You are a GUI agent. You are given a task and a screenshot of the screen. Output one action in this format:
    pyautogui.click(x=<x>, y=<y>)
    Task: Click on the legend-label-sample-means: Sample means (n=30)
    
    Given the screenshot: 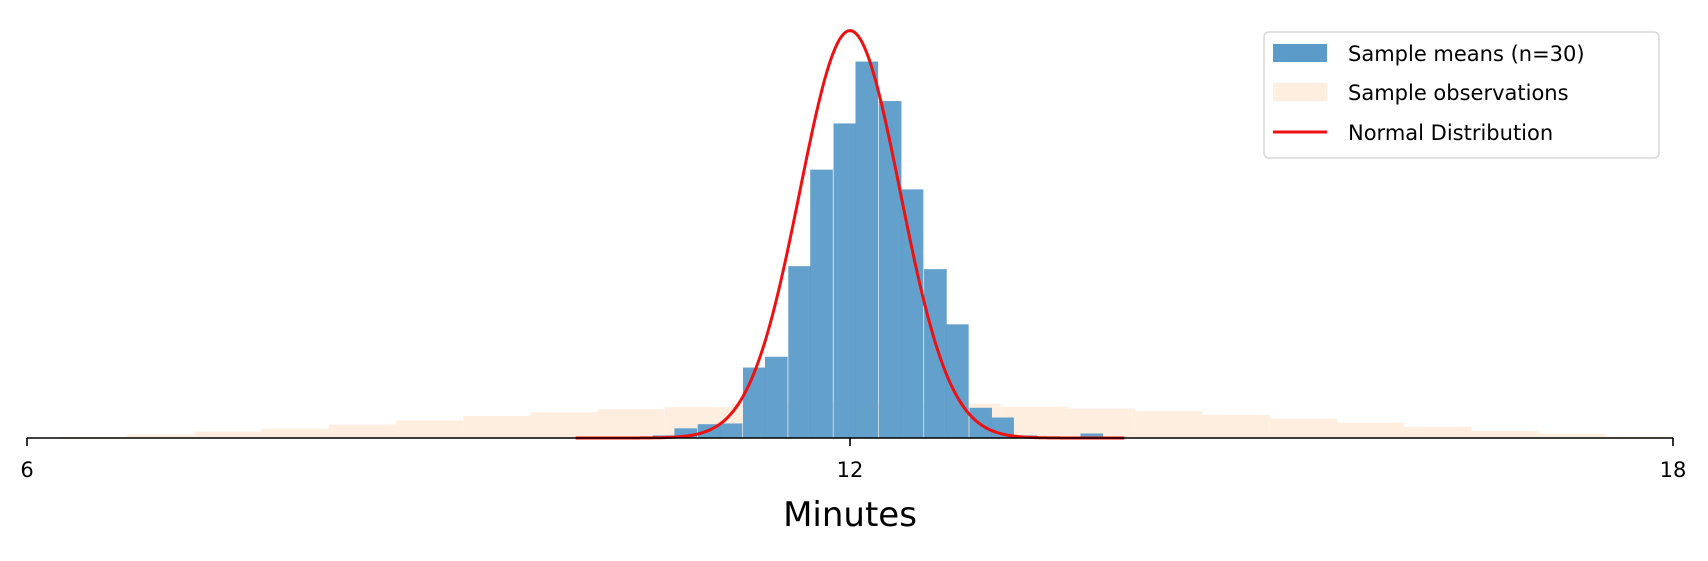 What is the action you would take?
    pyautogui.click(x=1466, y=54)
    